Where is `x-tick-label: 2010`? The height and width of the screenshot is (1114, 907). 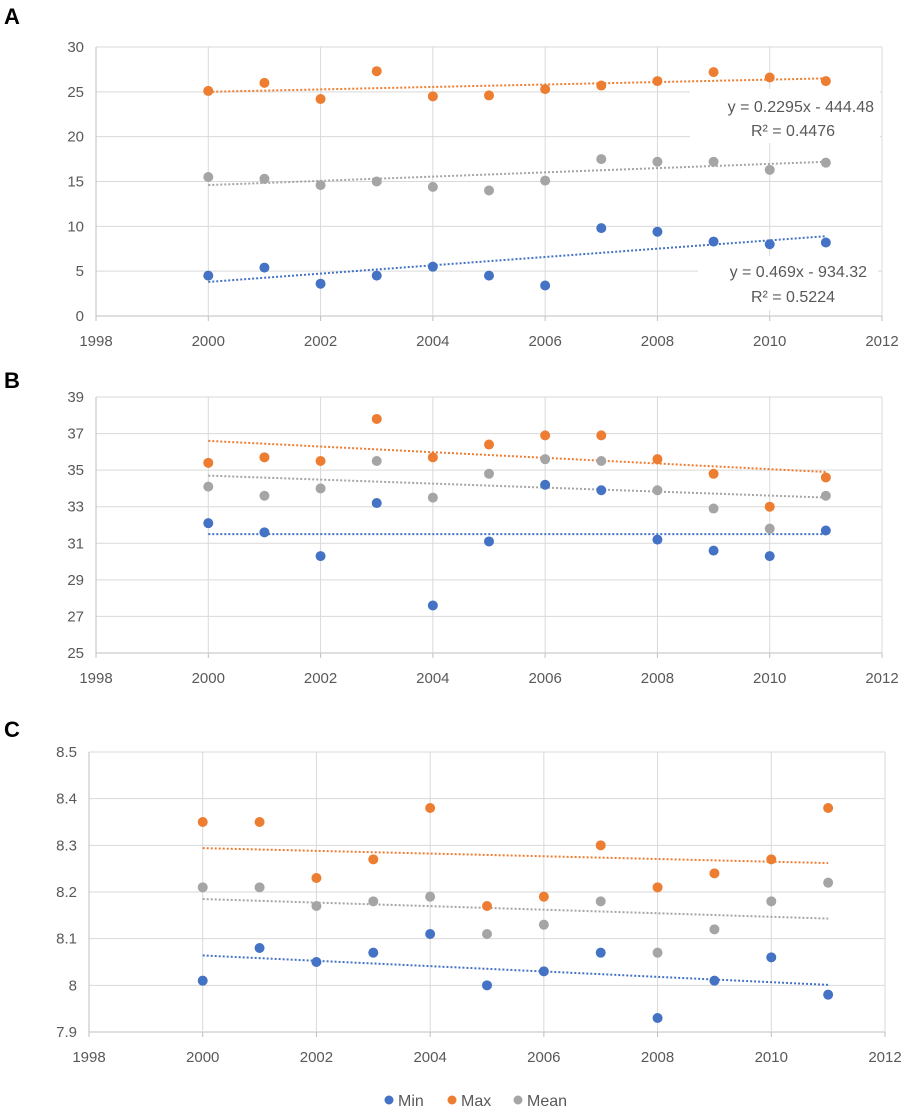
x-tick-label: 2010 is located at coordinates (769, 678).